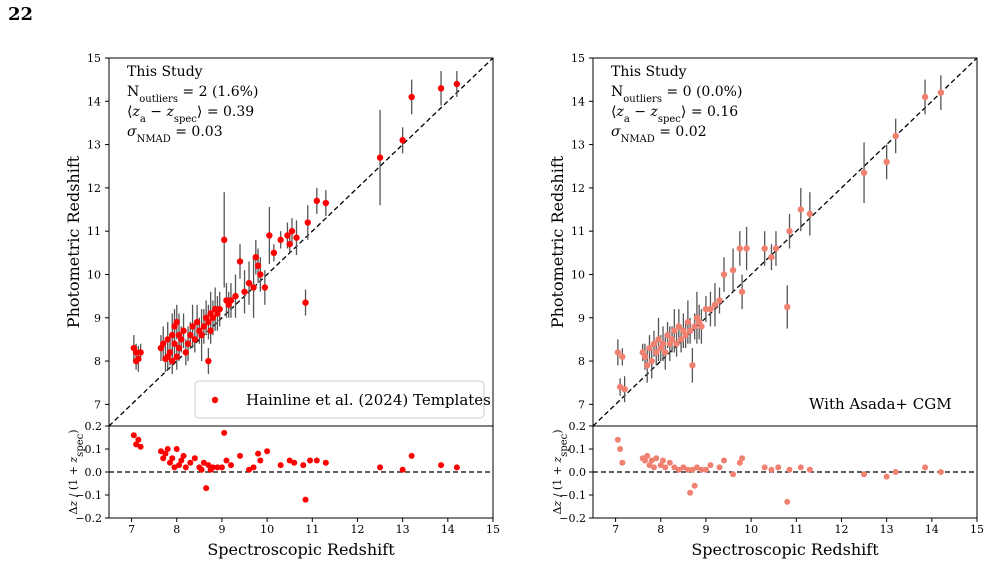  I want to click on residual-y-tick-label: −0.1, so click(572, 495).